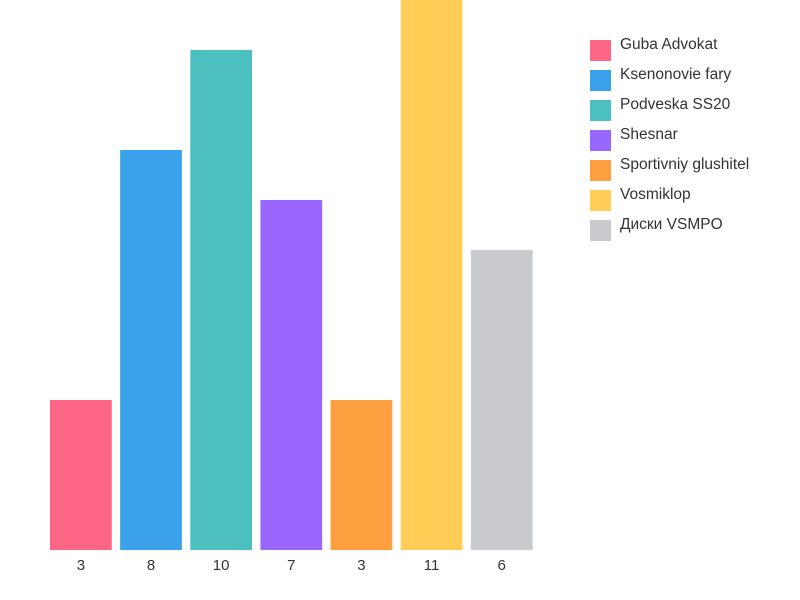 The image size is (800, 600). I want to click on legend-label-1: Ksenonovie fary, so click(676, 74).